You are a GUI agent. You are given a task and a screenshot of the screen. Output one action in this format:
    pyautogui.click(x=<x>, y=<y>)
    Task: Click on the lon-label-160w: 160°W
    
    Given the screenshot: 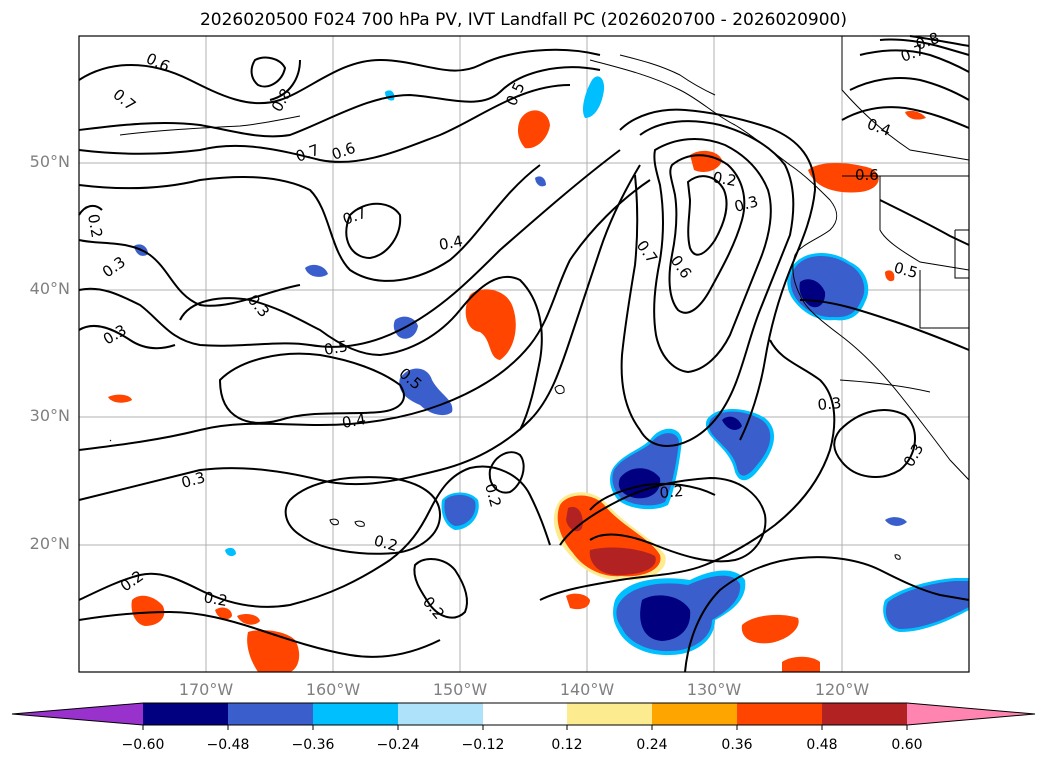 What is the action you would take?
    pyautogui.click(x=333, y=689)
    